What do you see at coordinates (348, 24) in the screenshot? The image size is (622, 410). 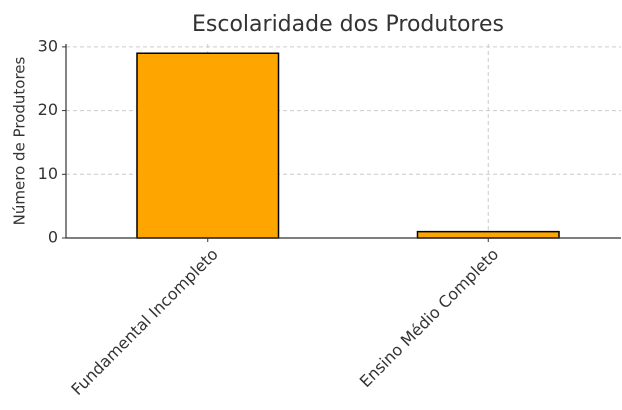 I see `chart-title: Escolaridade dos Produtores` at bounding box center [348, 24].